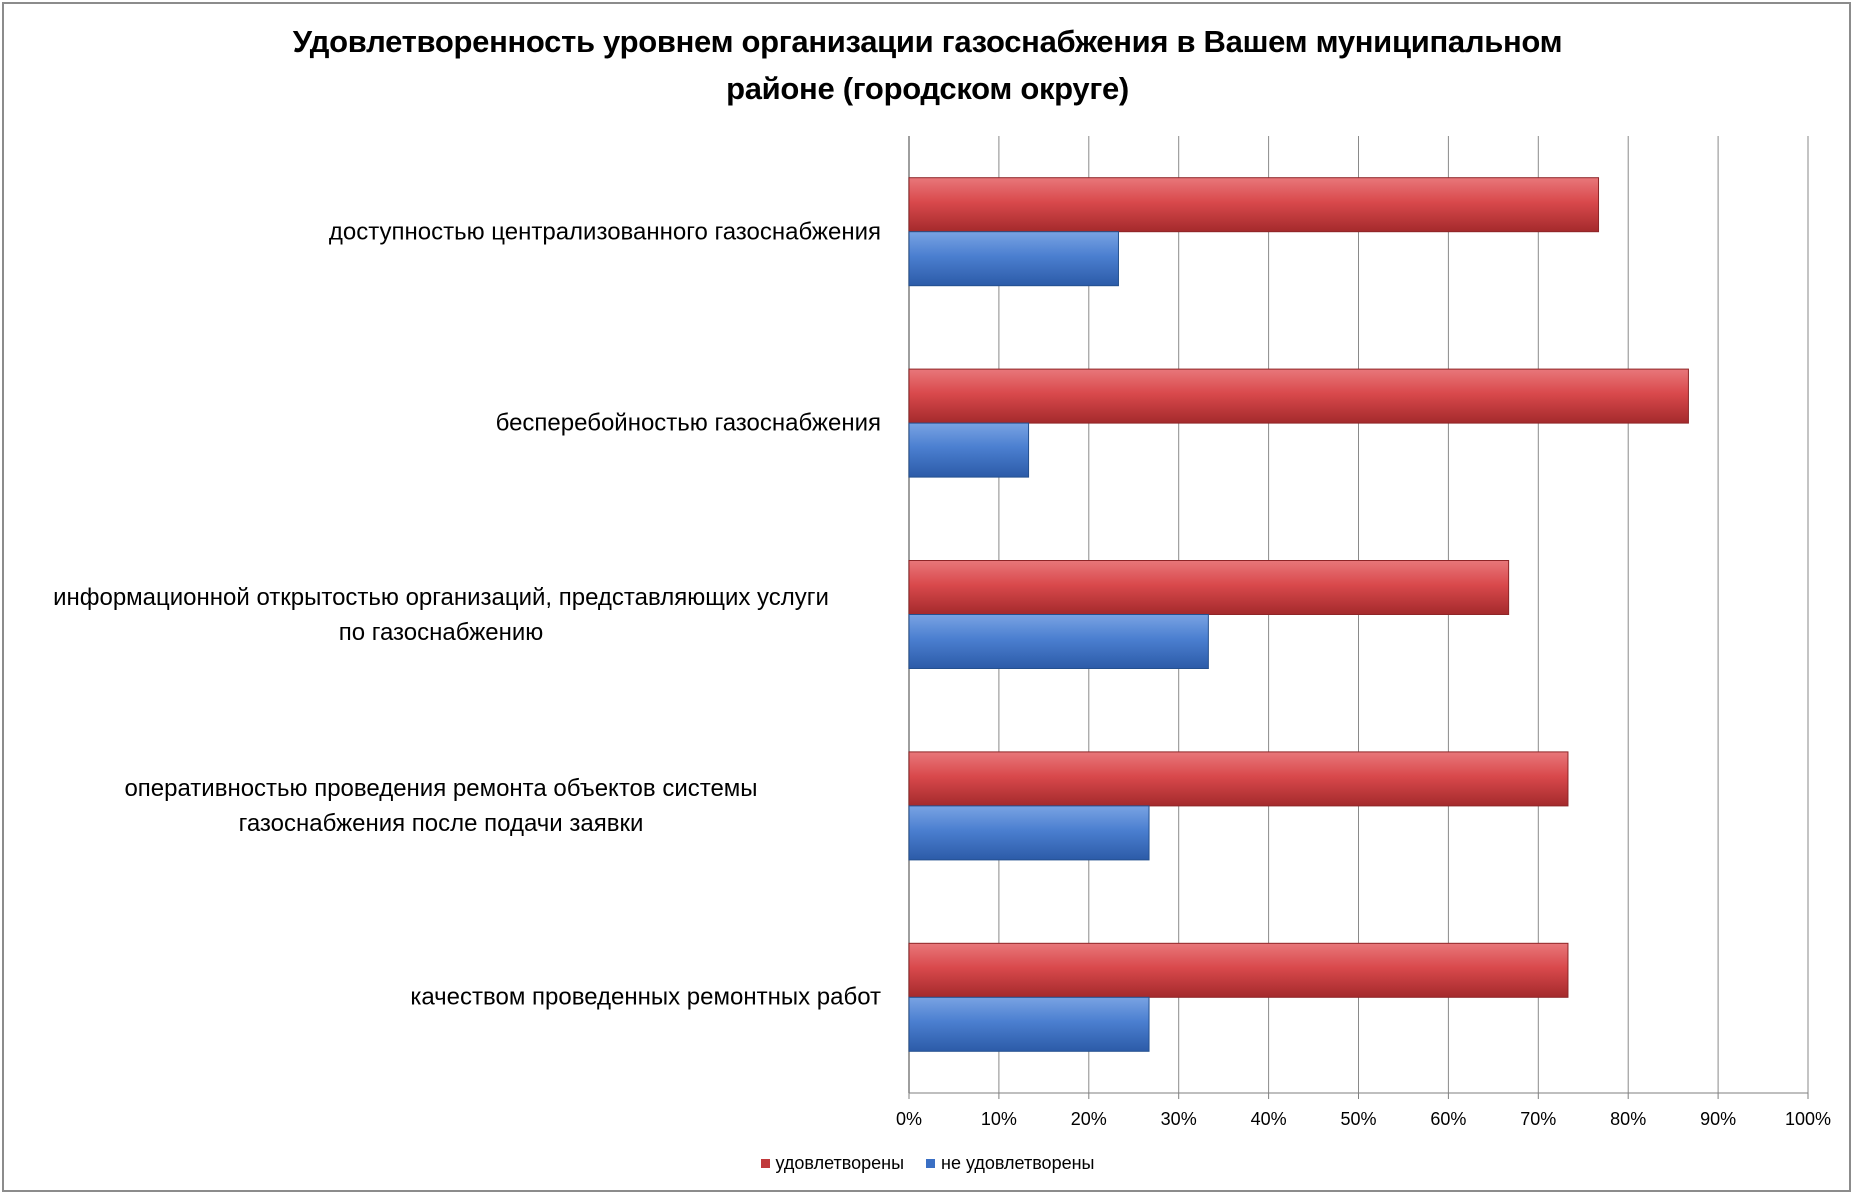 The image size is (1855, 1196). I want to click on legend-label-not-satisfied: не удовлетворены, so click(1018, 1163).